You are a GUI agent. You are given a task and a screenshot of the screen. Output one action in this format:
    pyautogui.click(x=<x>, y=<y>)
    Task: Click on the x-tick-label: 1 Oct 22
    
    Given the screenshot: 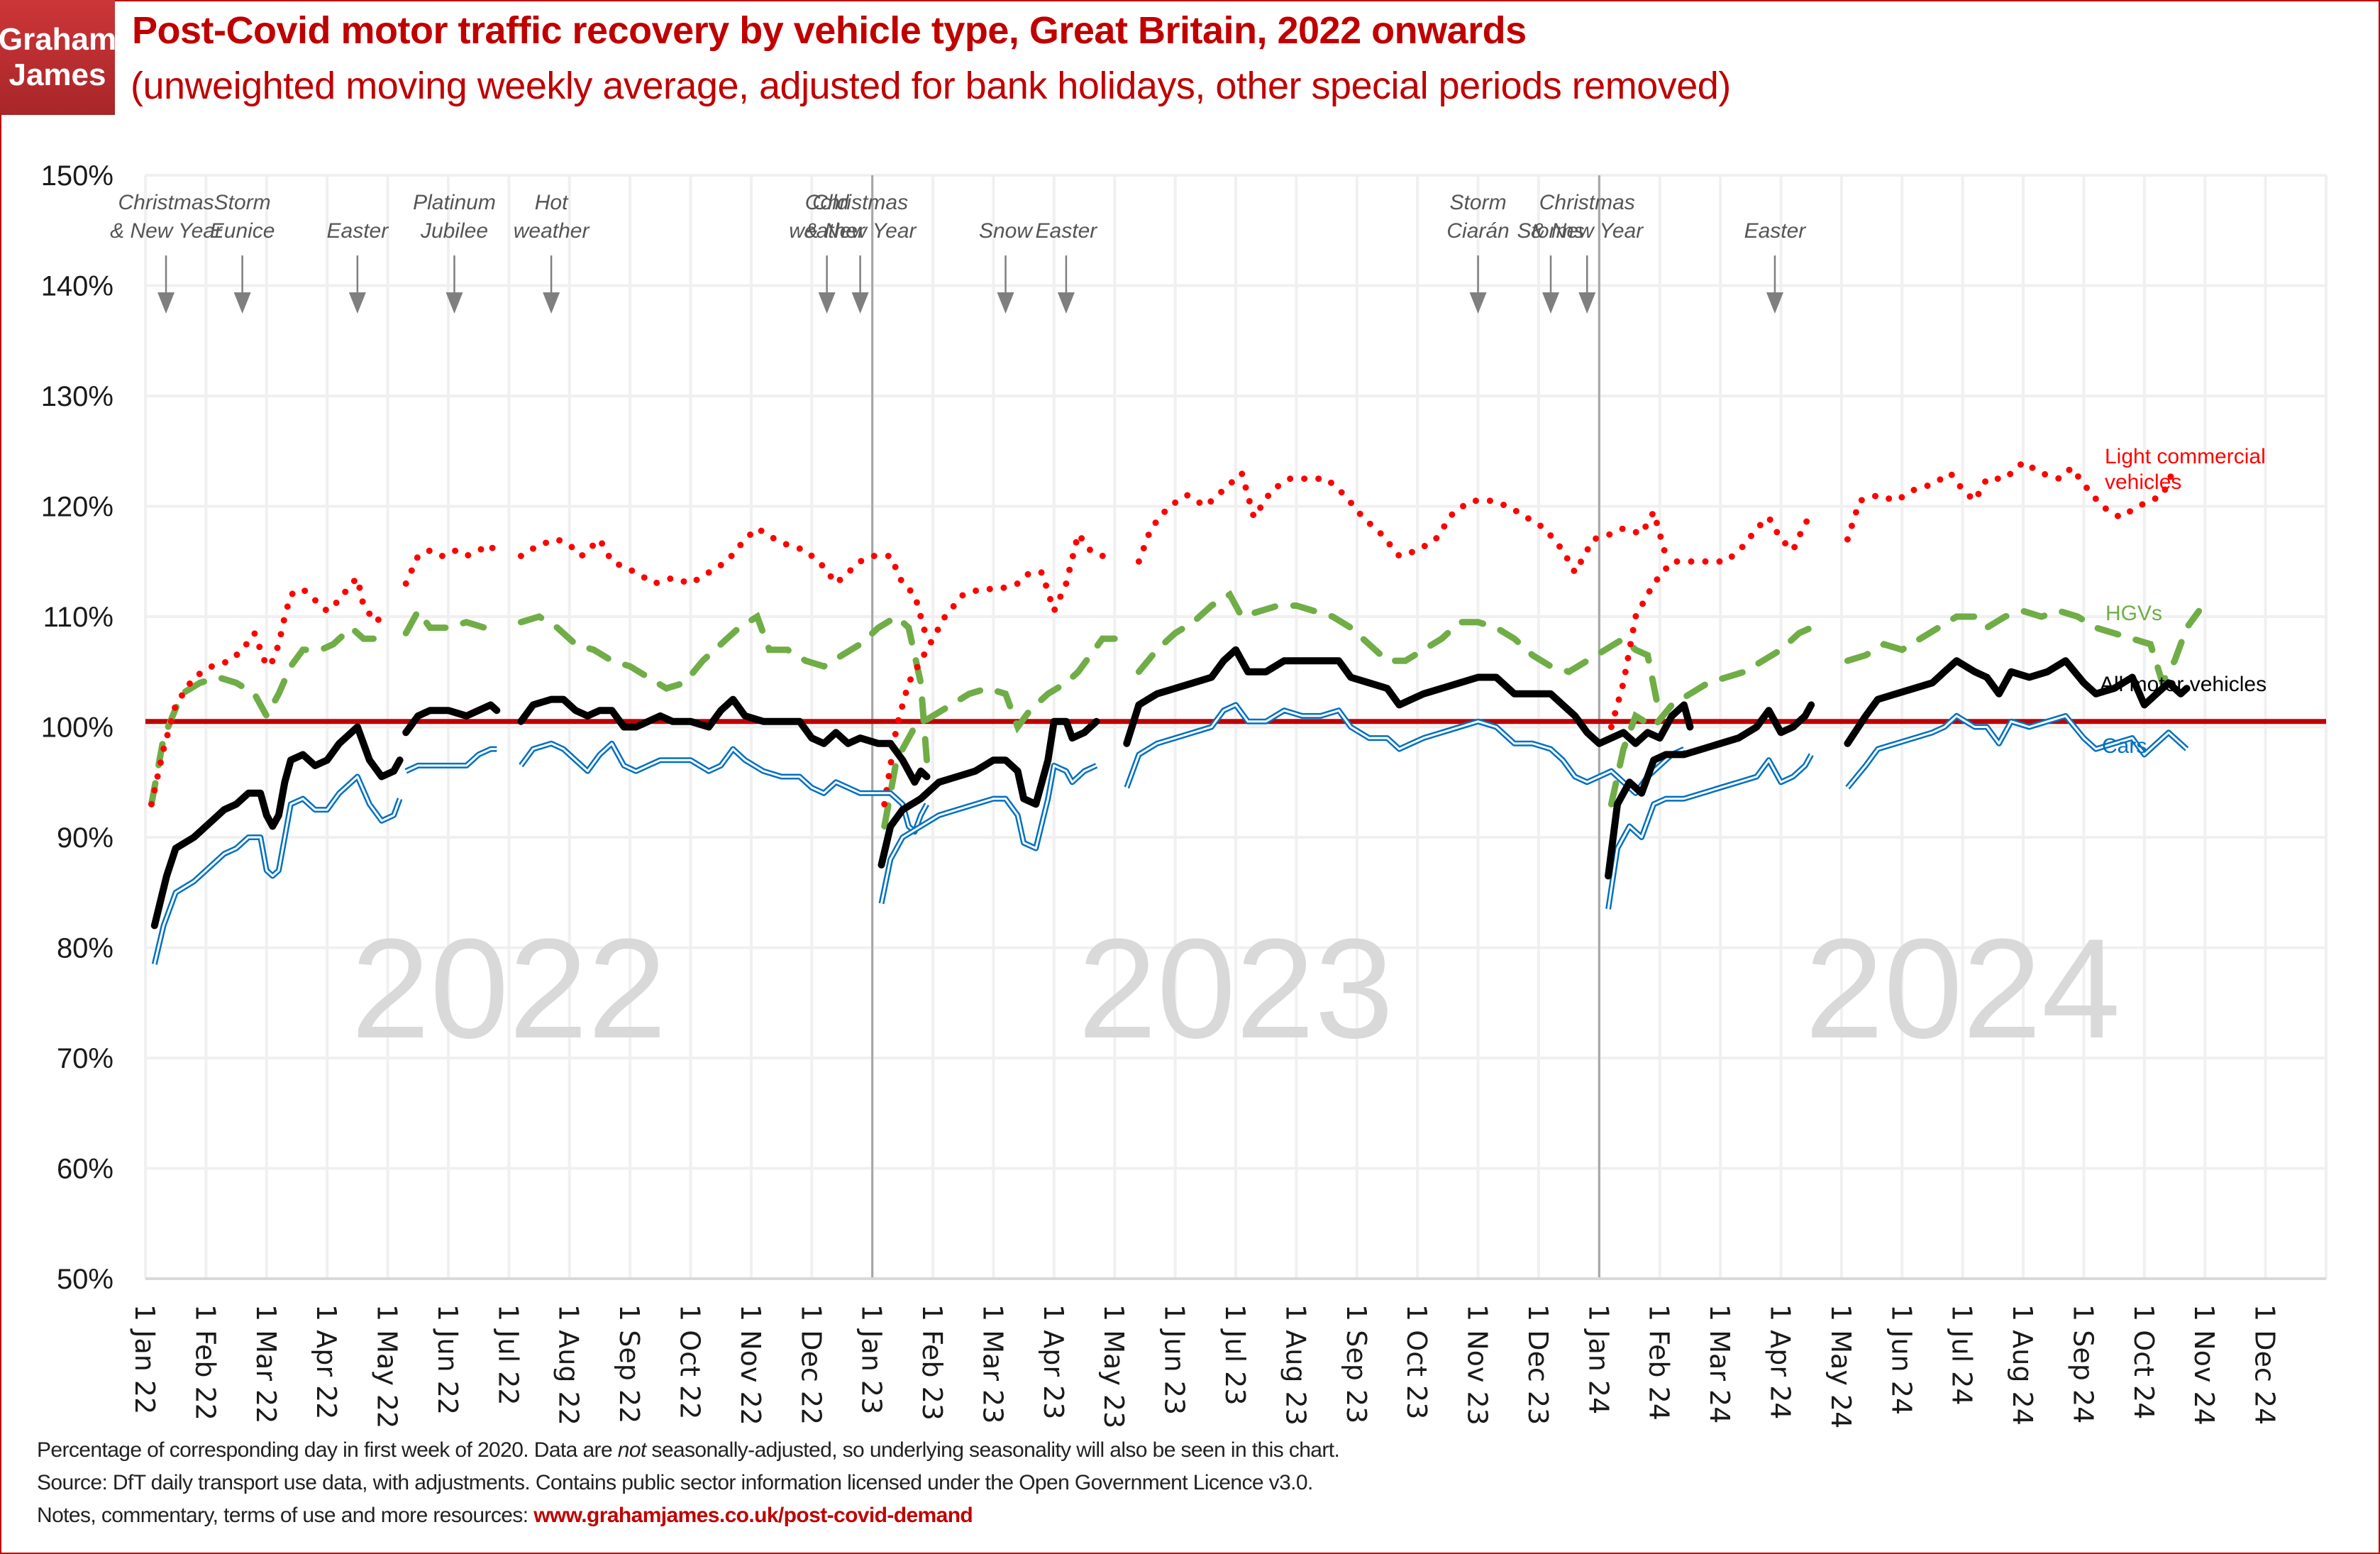 What is the action you would take?
    pyautogui.click(x=691, y=1361)
    